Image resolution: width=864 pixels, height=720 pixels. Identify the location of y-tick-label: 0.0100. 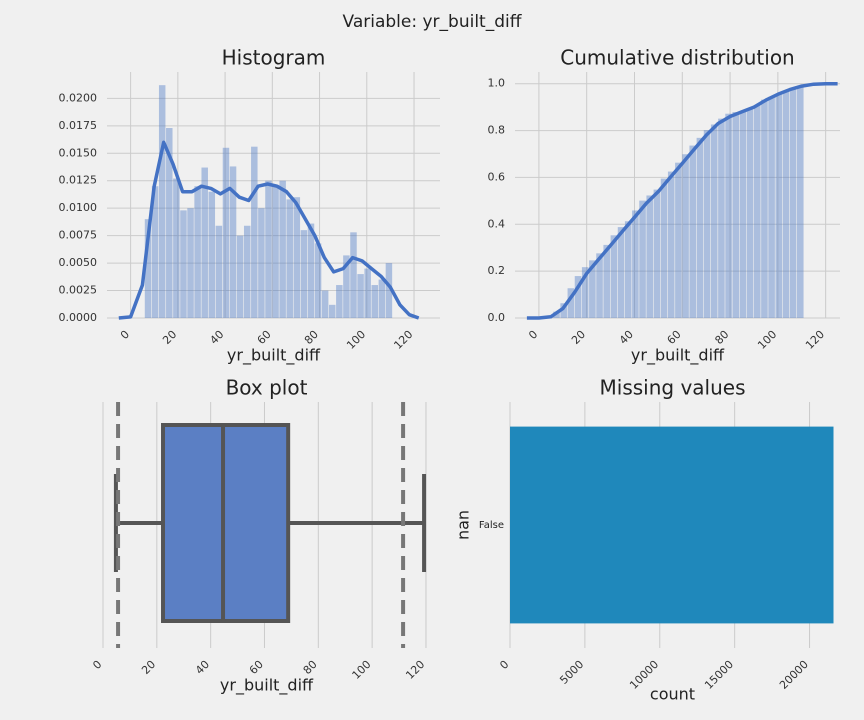
(78, 207).